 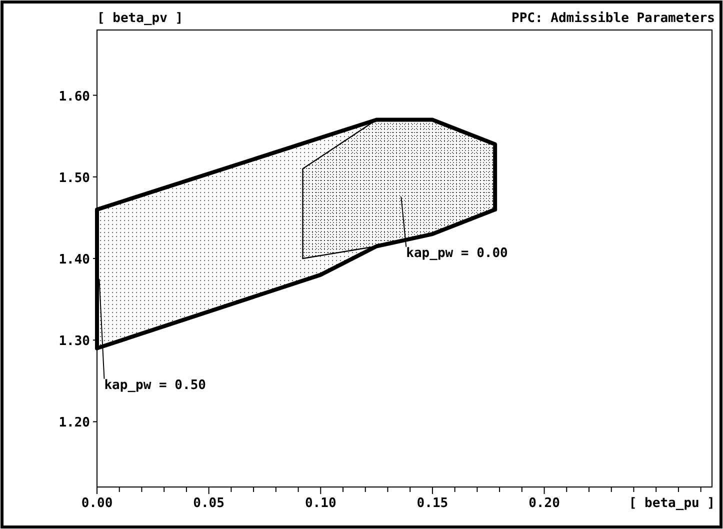 What do you see at coordinates (544, 503) in the screenshot?
I see `x-tick-label: 0.20` at bounding box center [544, 503].